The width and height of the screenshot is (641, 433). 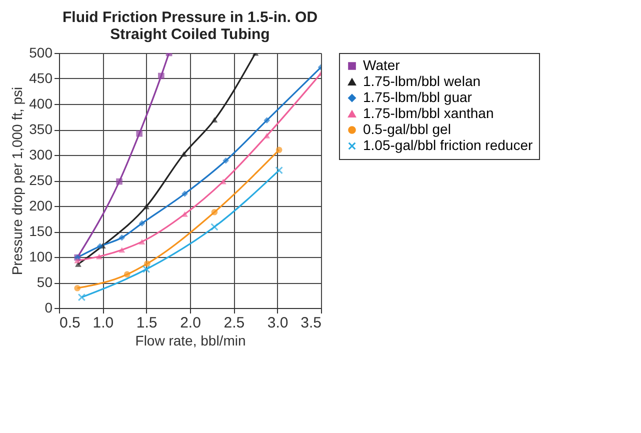 I want to click on y-tick-label: 450, so click(x=41, y=78).